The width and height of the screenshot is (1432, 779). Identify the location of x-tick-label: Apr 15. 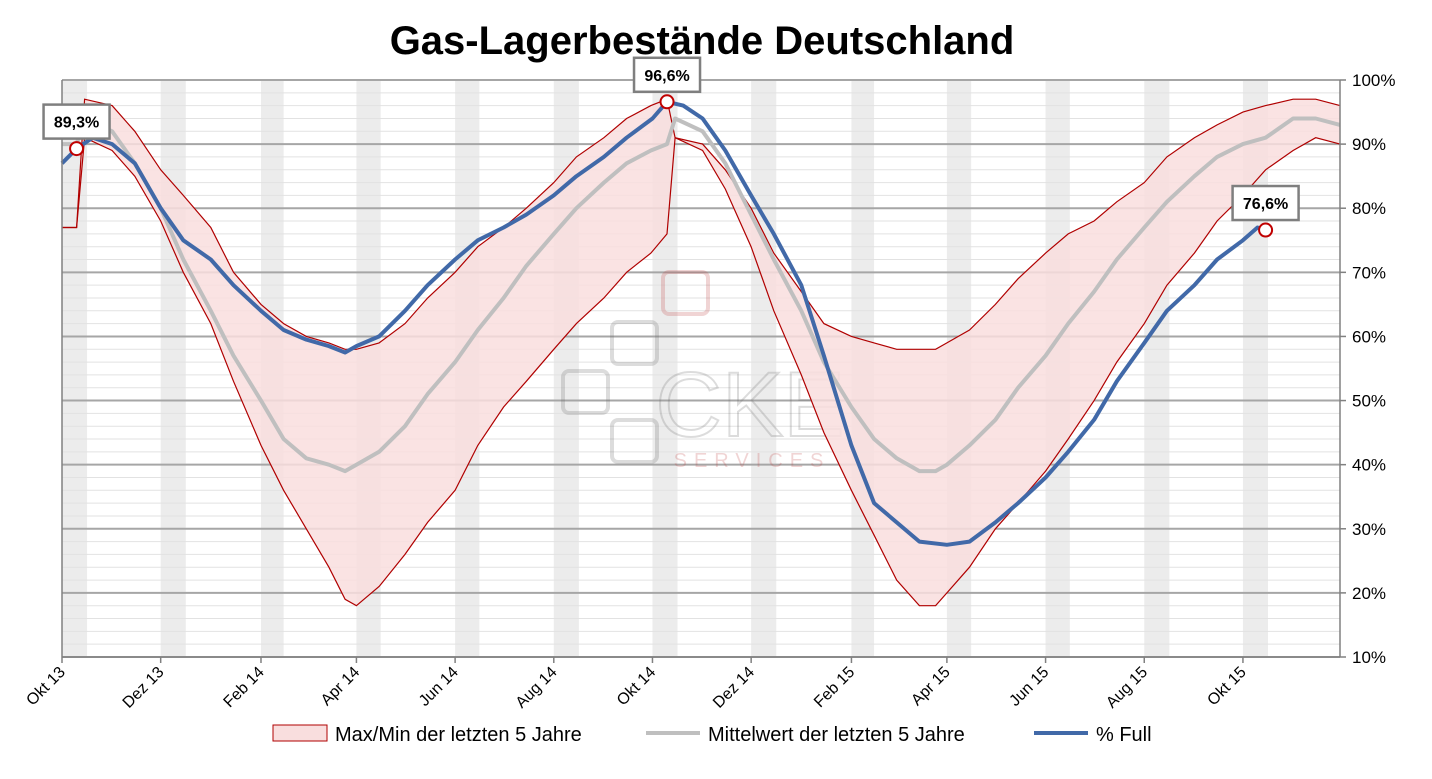
(930, 686).